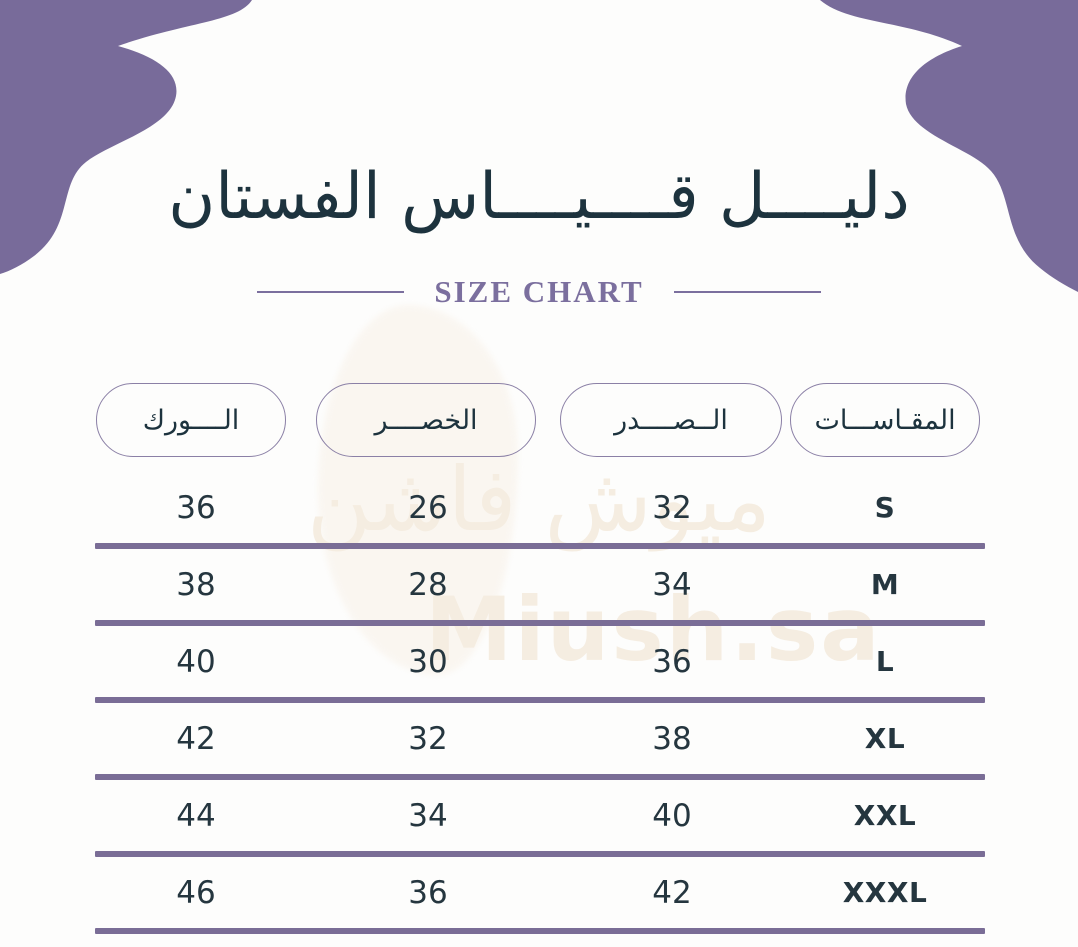 Image resolution: width=1078 pixels, height=947 pixels. I want to click on subtitle-text: SIZE CHART, so click(539, 291).